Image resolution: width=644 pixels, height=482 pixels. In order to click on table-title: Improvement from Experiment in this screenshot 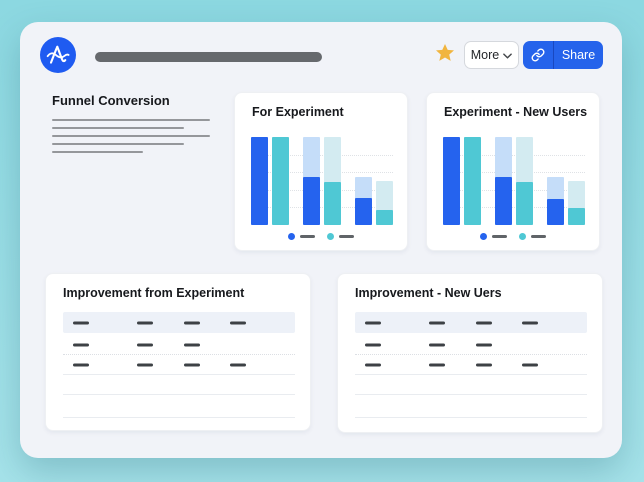, I will do `click(154, 293)`.